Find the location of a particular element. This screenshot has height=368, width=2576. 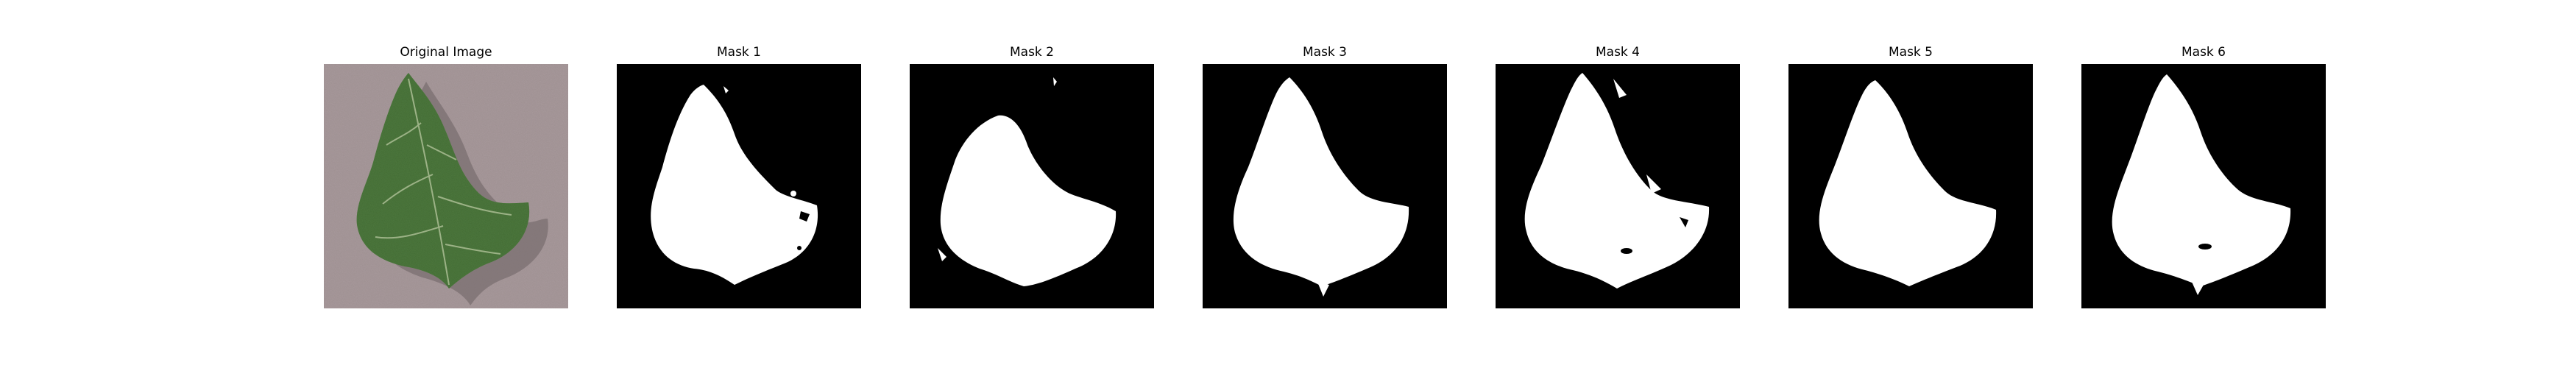

leaf-veins is located at coordinates (444, 182).